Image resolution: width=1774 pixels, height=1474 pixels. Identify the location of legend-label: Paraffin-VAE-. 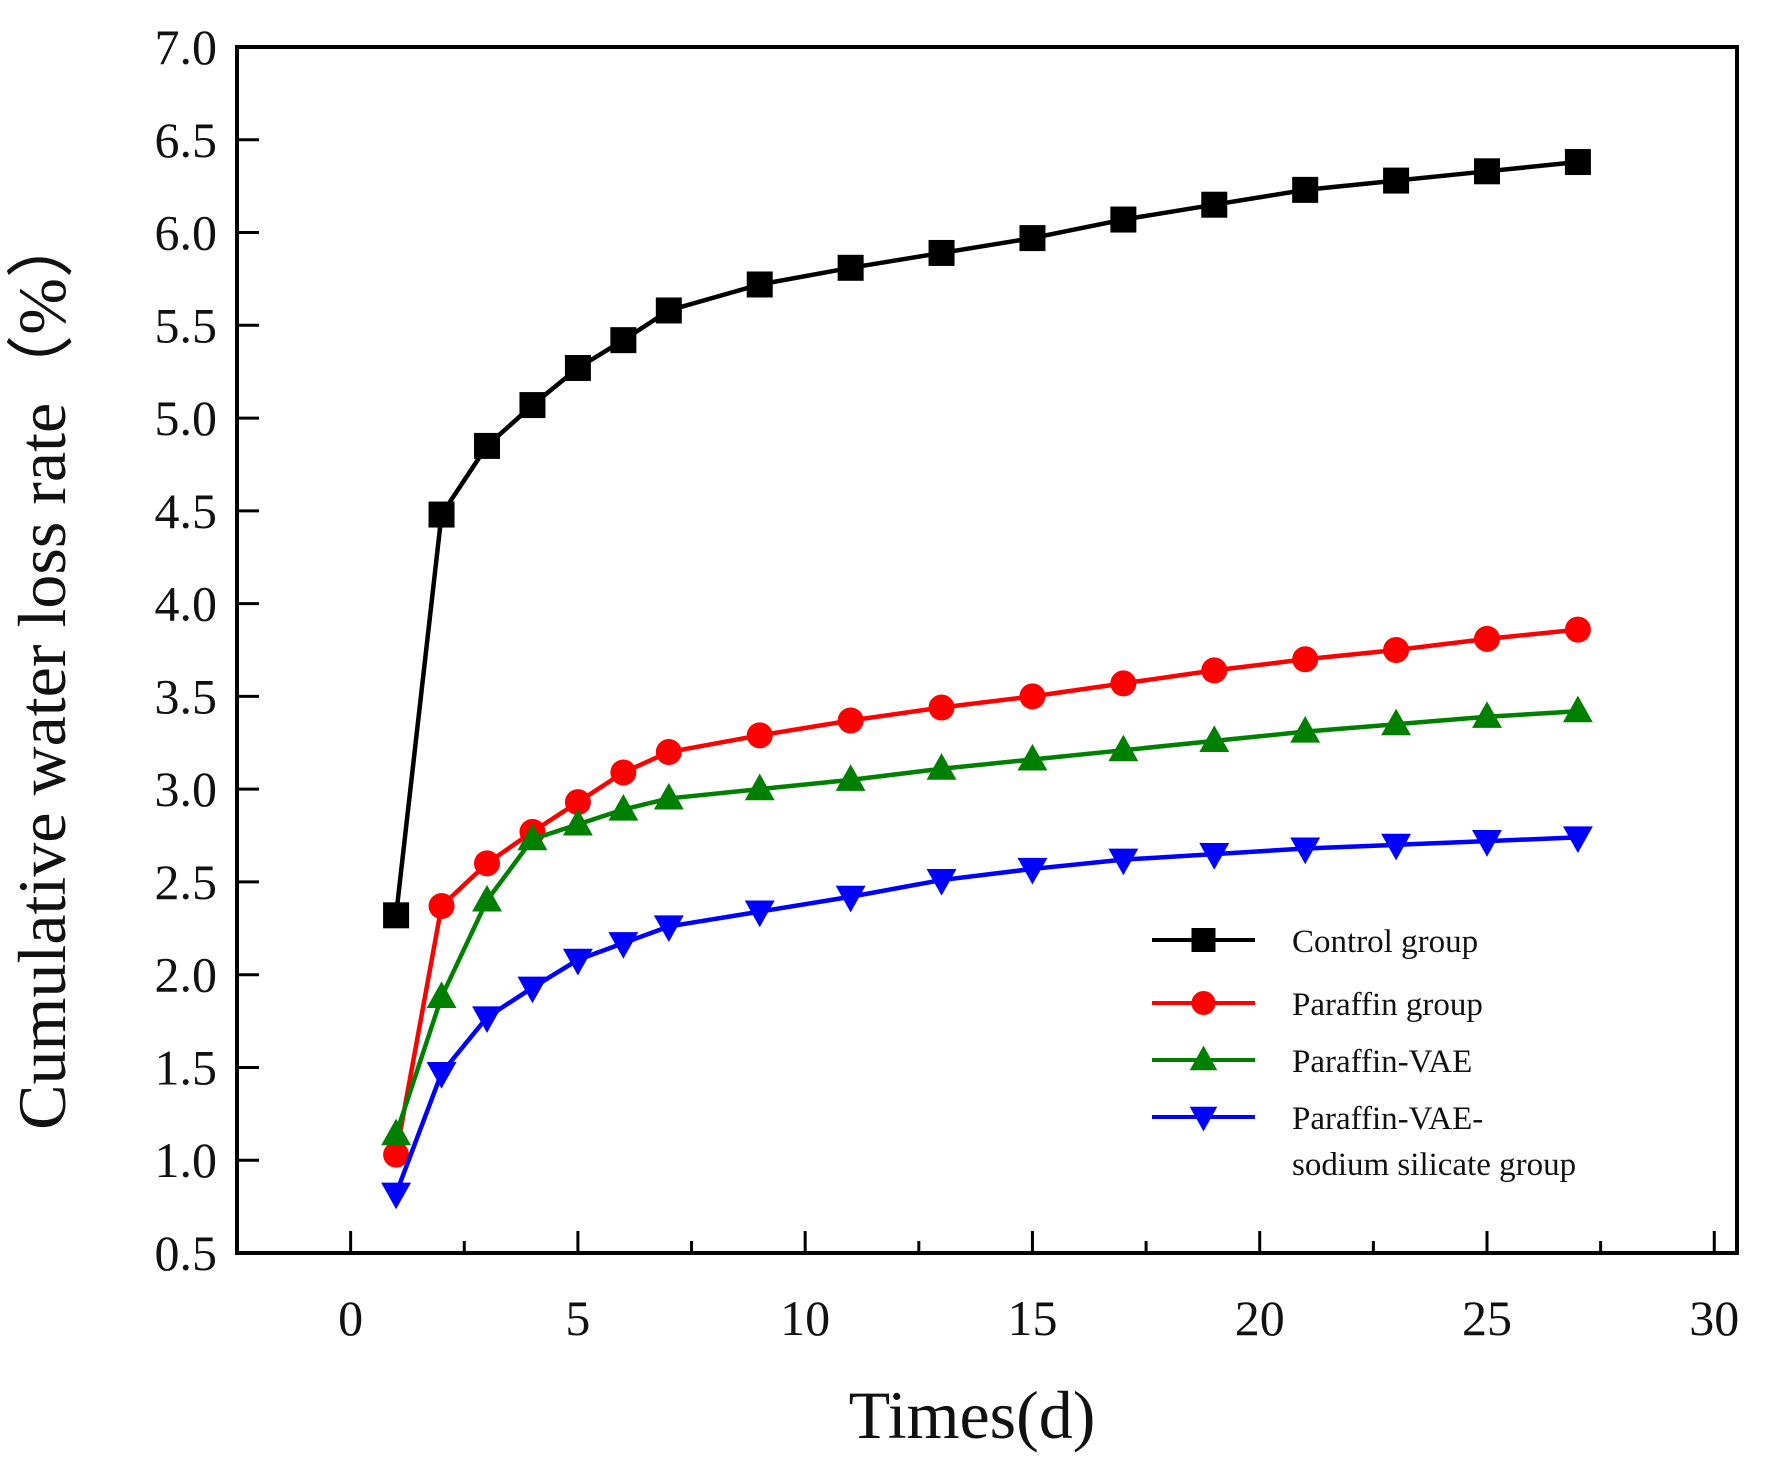
(1387, 1119).